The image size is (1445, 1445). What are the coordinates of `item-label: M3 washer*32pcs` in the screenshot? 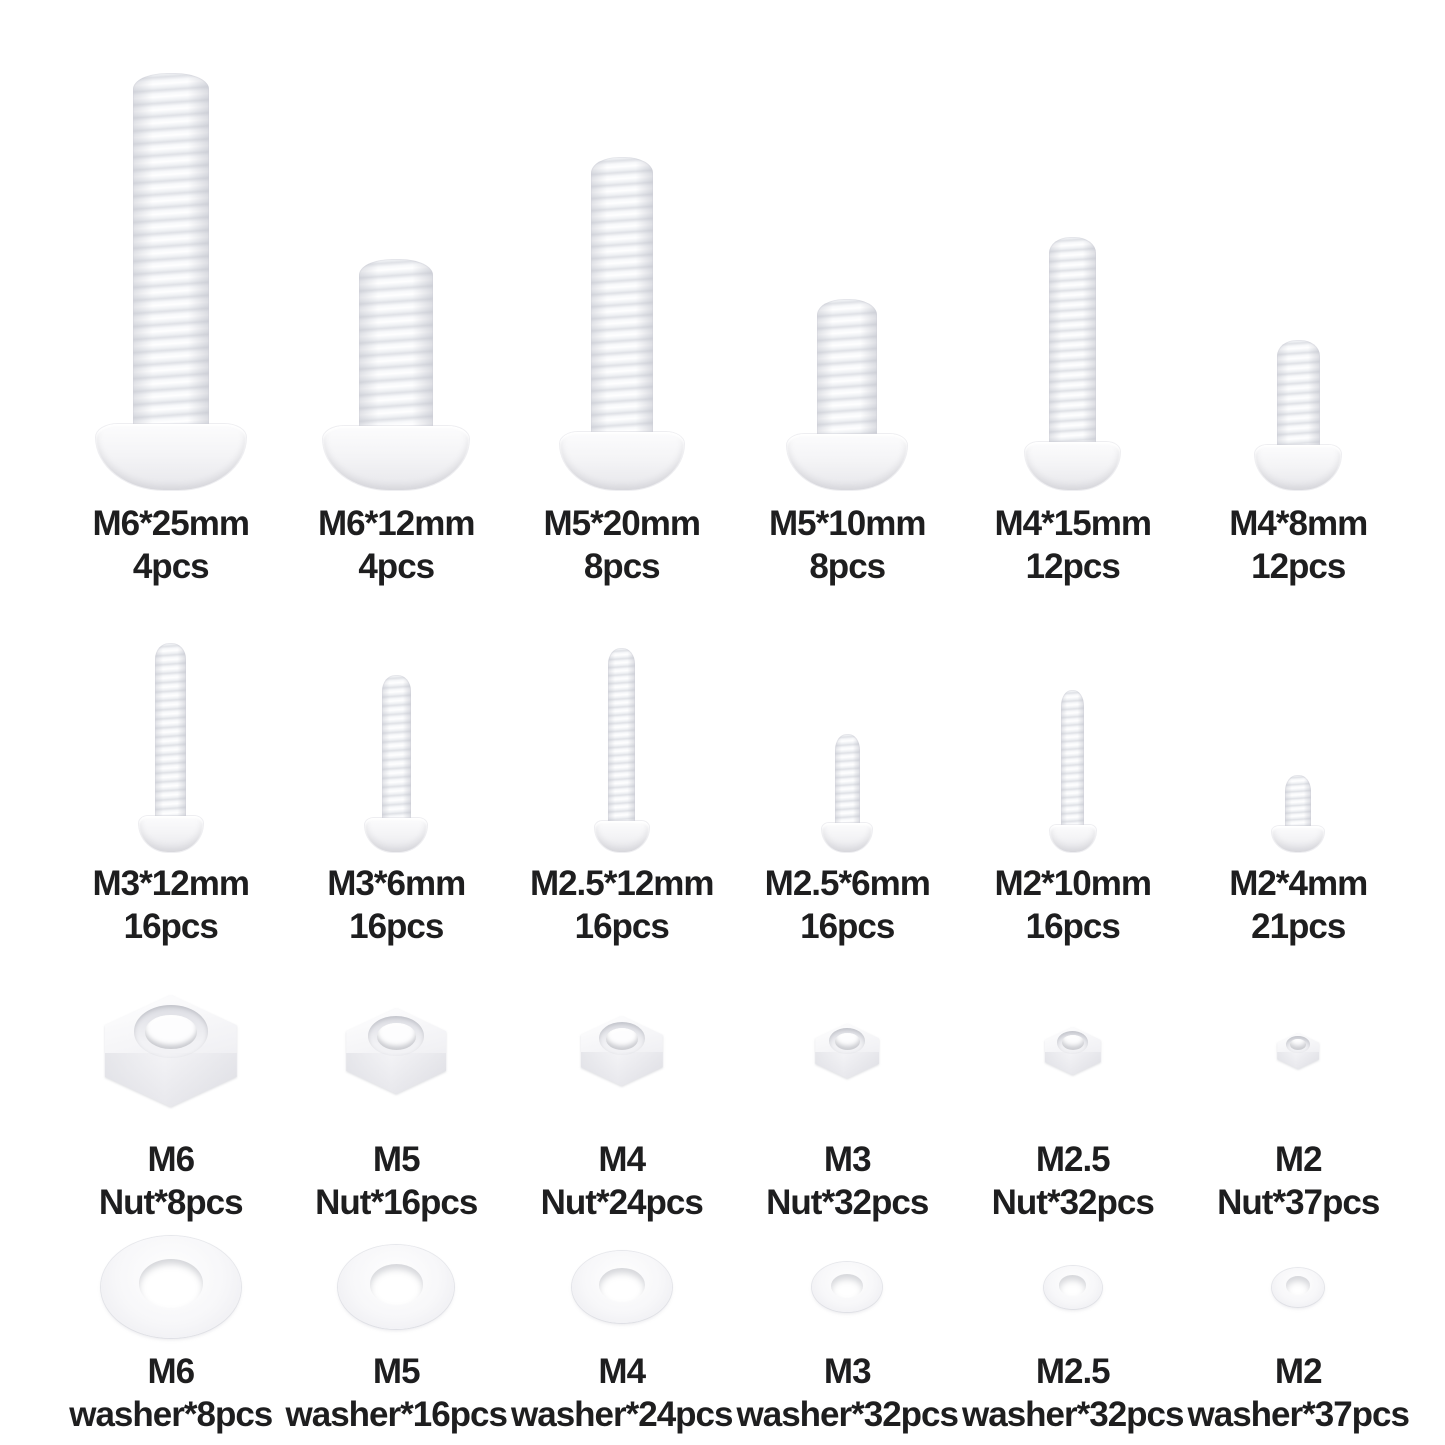 It's located at (848, 1393).